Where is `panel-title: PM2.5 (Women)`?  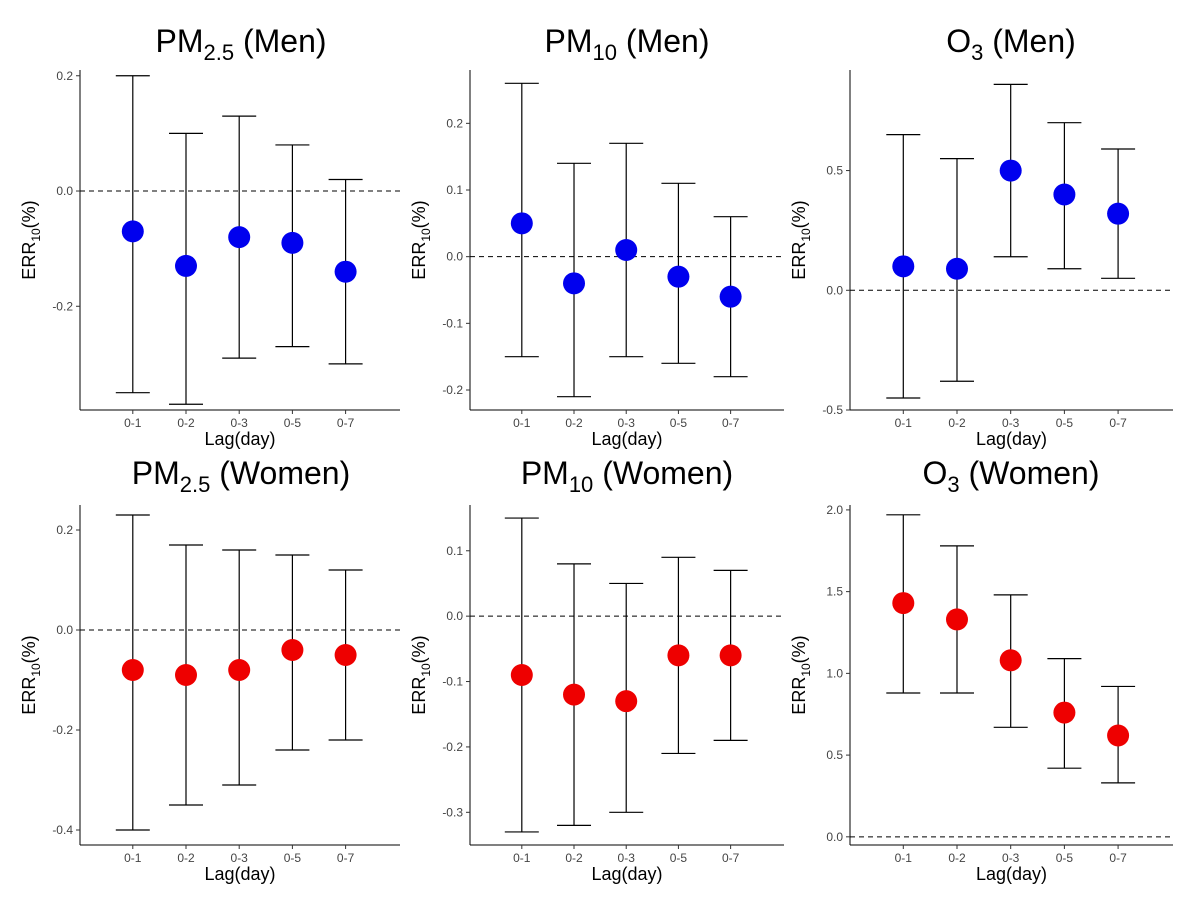 panel-title: PM2.5 (Women) is located at coordinates (241, 476).